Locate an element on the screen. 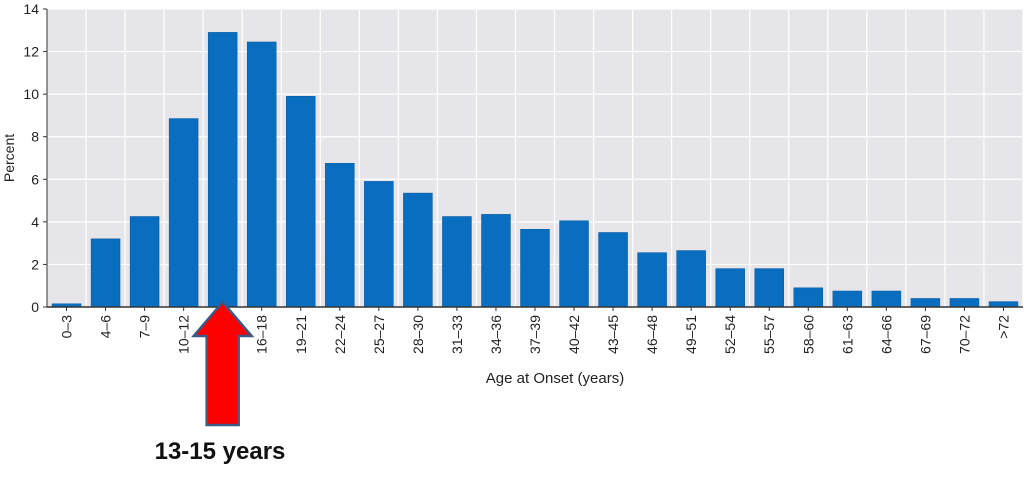 This screenshot has height=492, width=1024. bar-43–45 is located at coordinates (613, 270).